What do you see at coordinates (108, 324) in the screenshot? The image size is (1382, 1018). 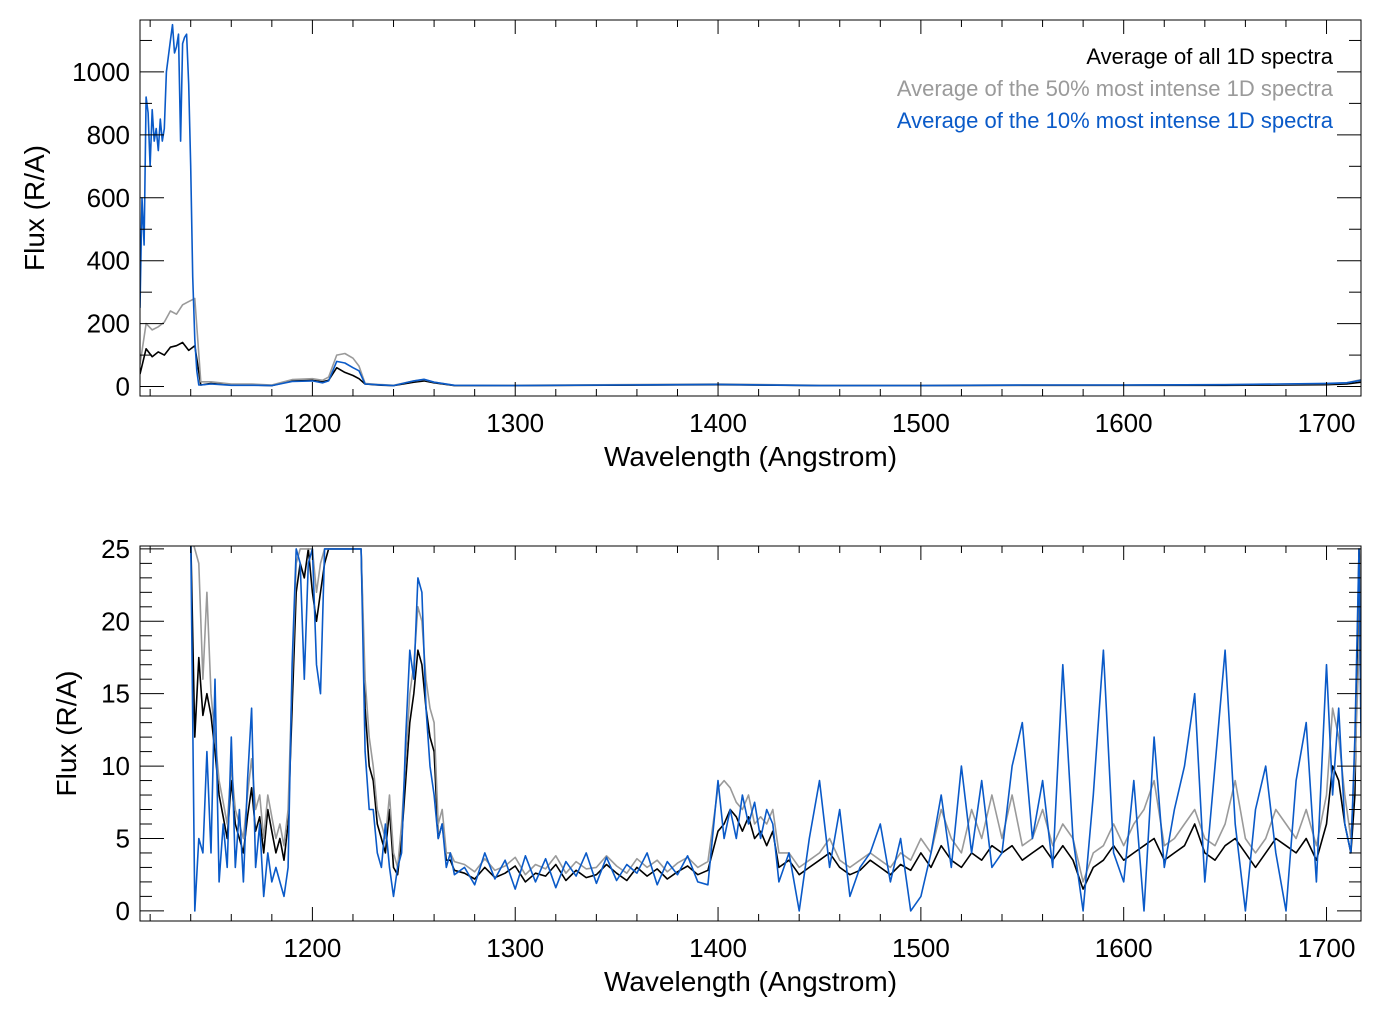 I see `y-tick-label: 200` at bounding box center [108, 324].